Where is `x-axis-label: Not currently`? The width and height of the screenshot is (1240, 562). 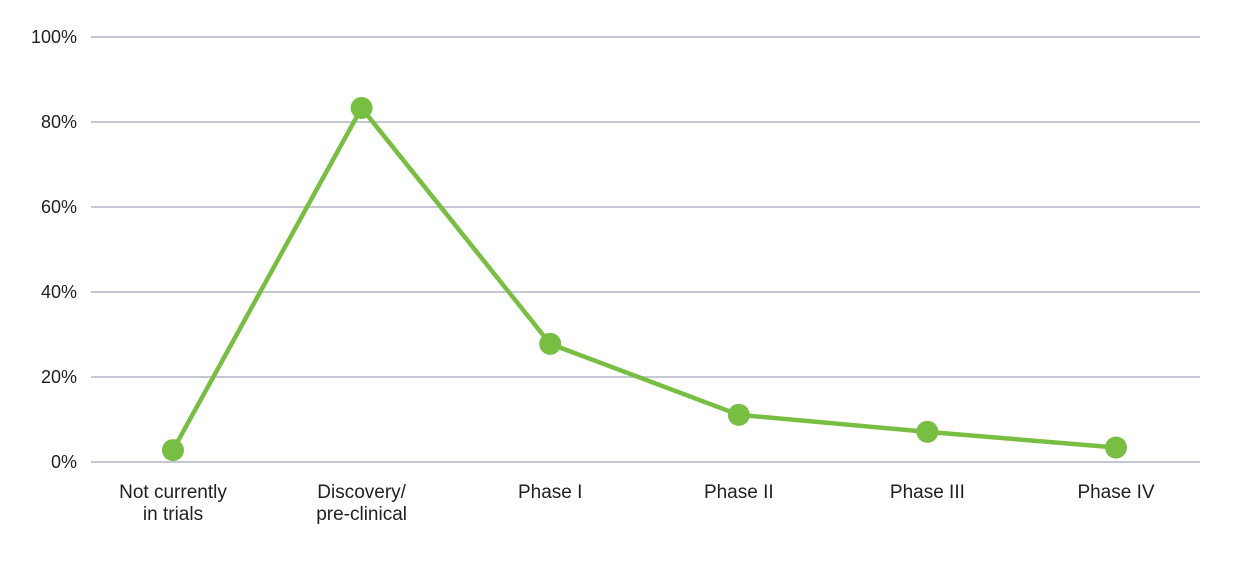
x-axis-label: Not currently is located at coordinates (173, 492).